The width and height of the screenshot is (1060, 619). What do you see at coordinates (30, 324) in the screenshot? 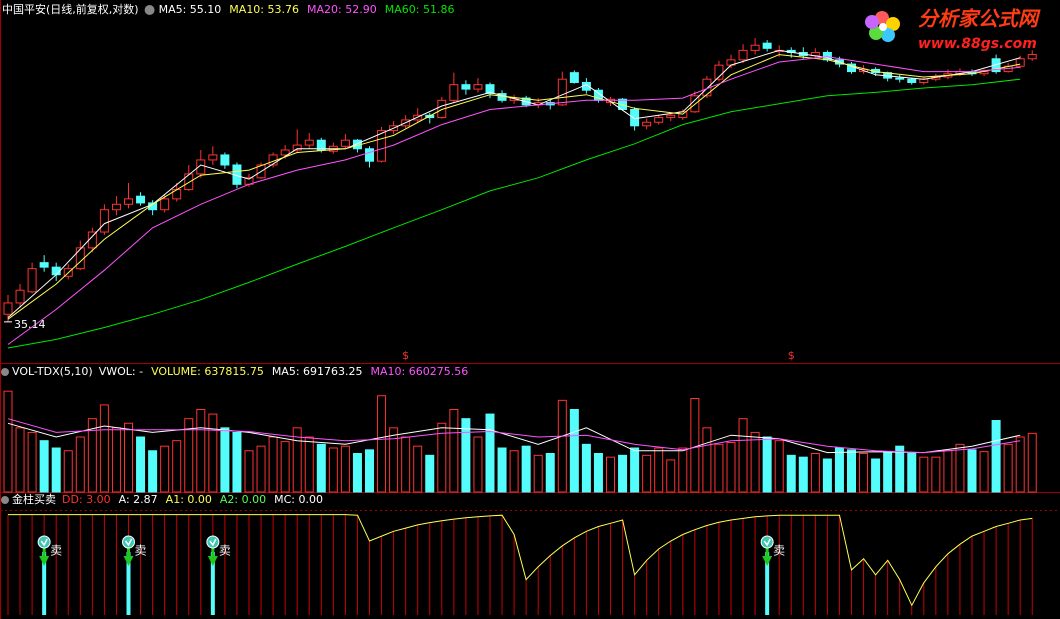
I see `low-marker-label: 35.14` at bounding box center [30, 324].